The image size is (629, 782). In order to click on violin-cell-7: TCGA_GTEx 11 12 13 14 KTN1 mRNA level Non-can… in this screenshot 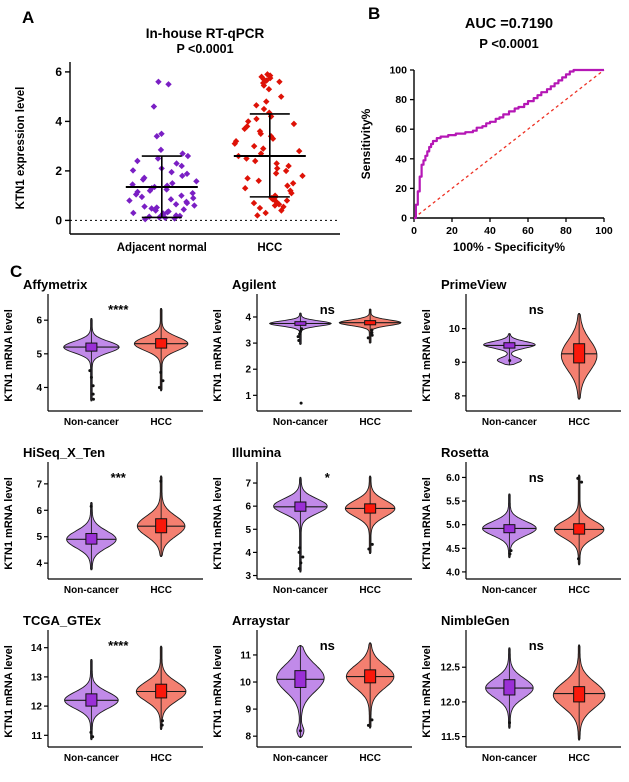, I will do `click(105, 696)`.